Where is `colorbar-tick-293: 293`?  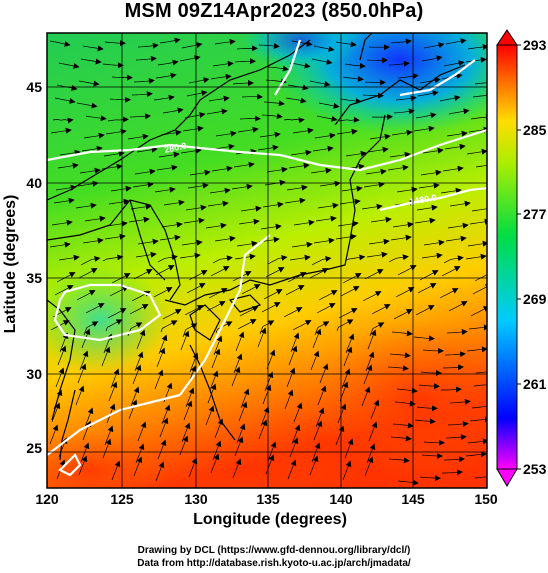 colorbar-tick-293: 293 is located at coordinates (535, 45).